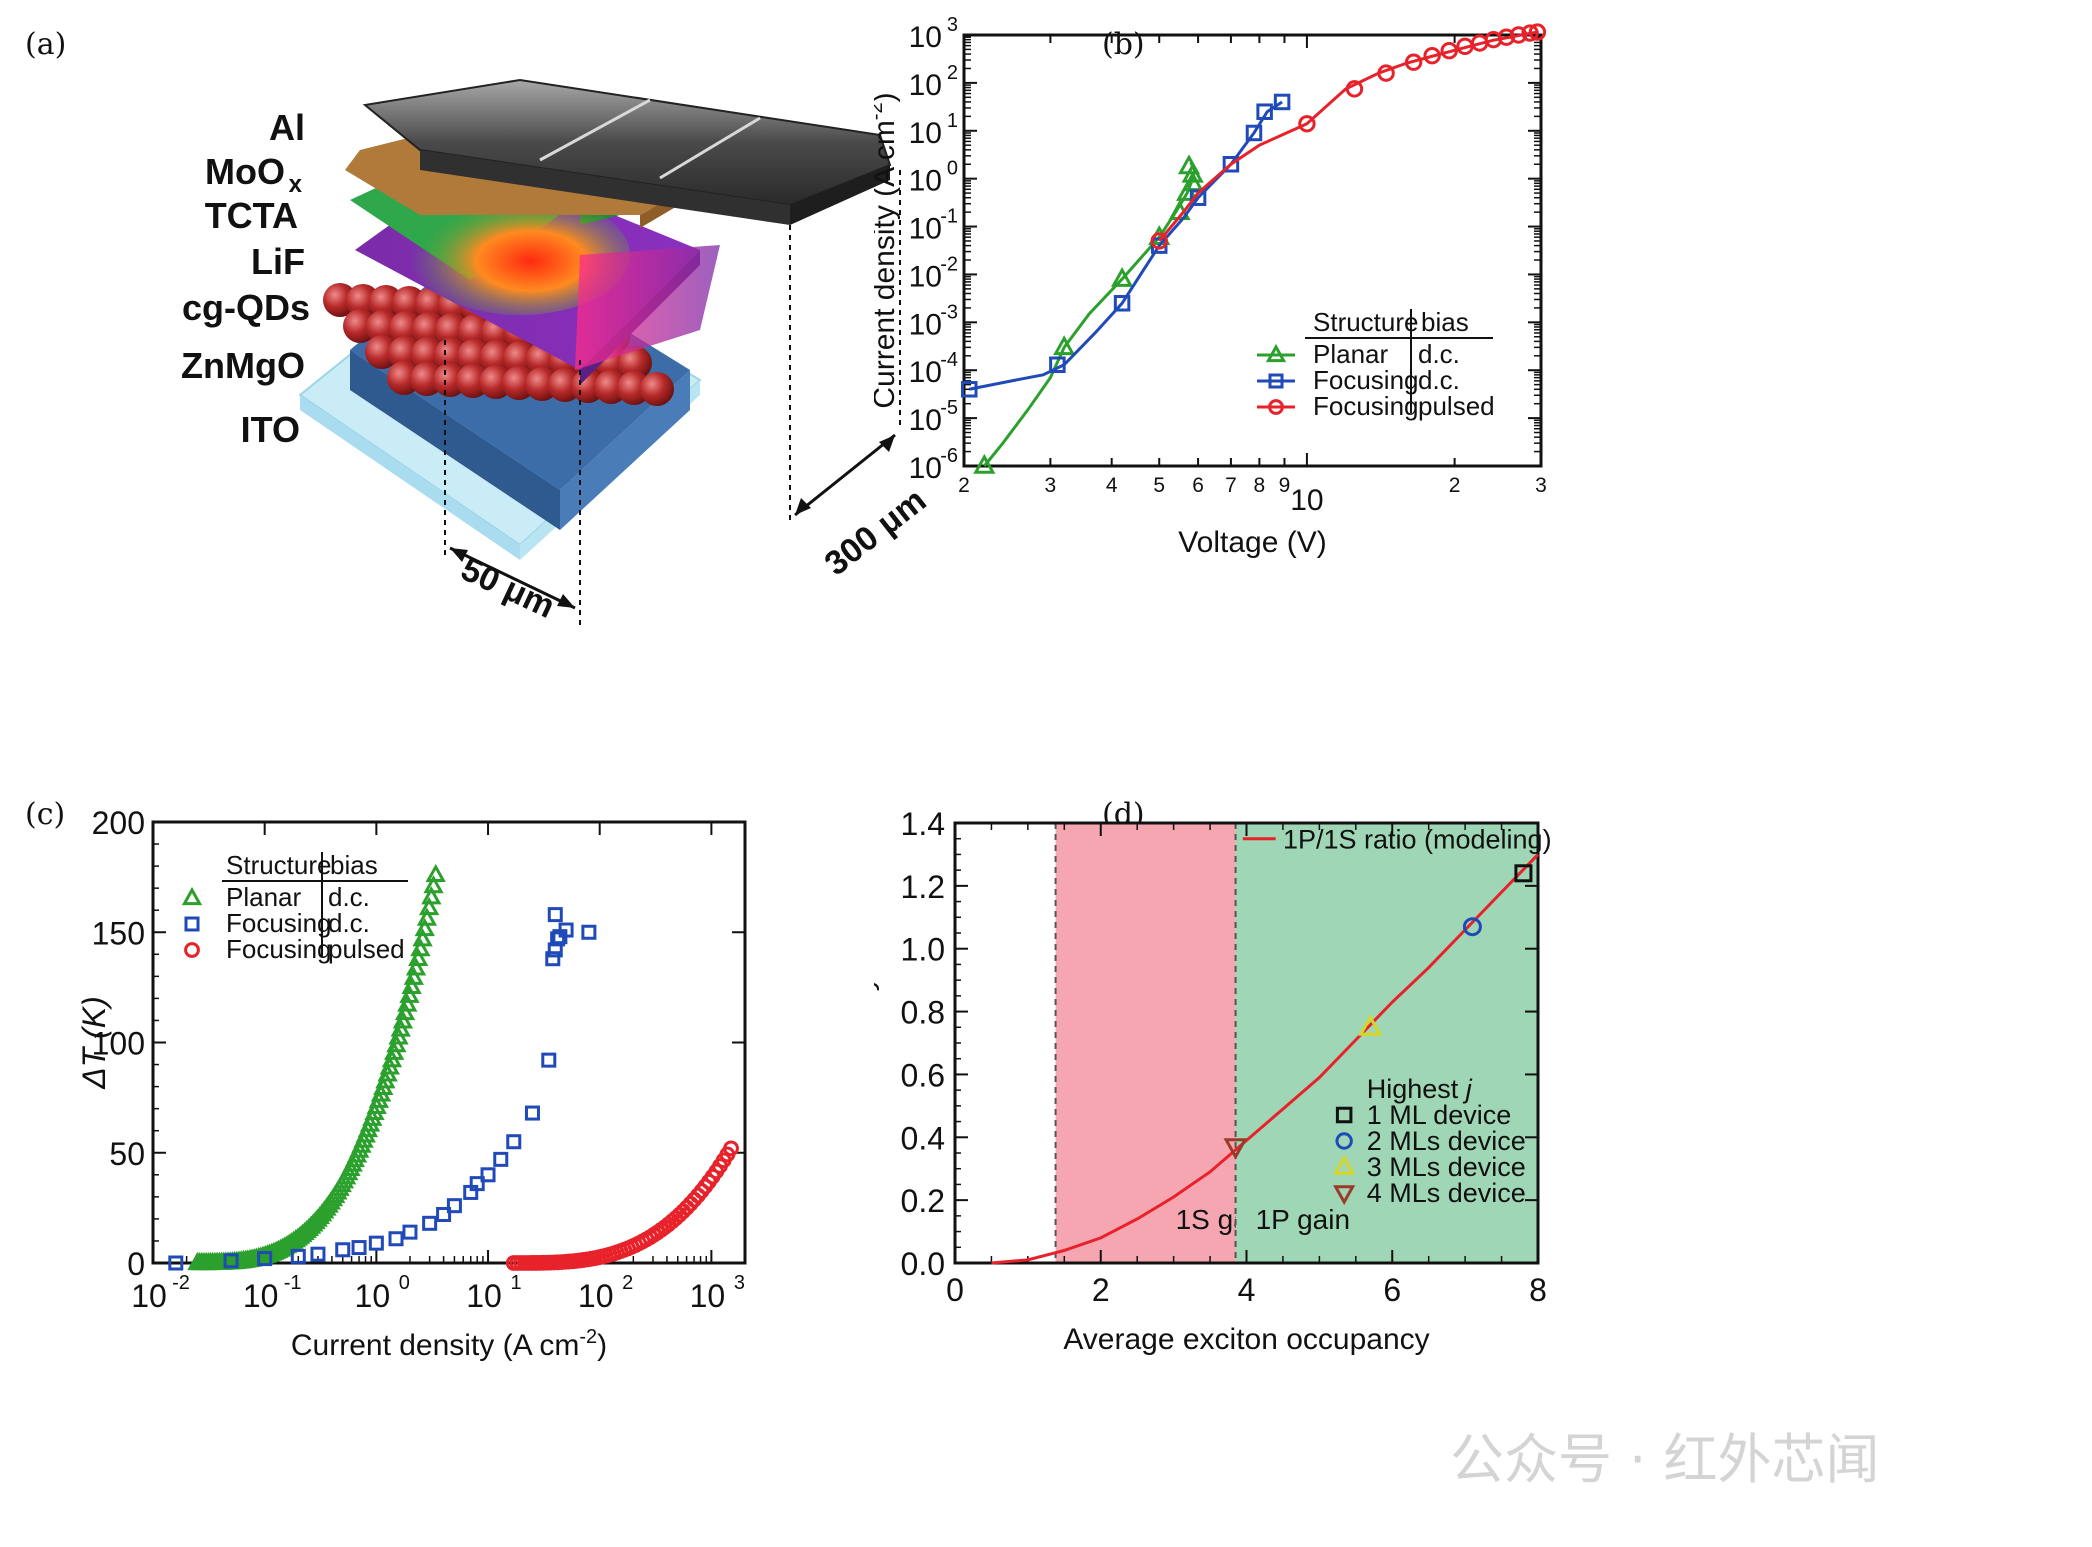 This screenshot has height=1547, width=2092. What do you see at coordinates (287, 127) in the screenshot?
I see `layer-label-al: Al` at bounding box center [287, 127].